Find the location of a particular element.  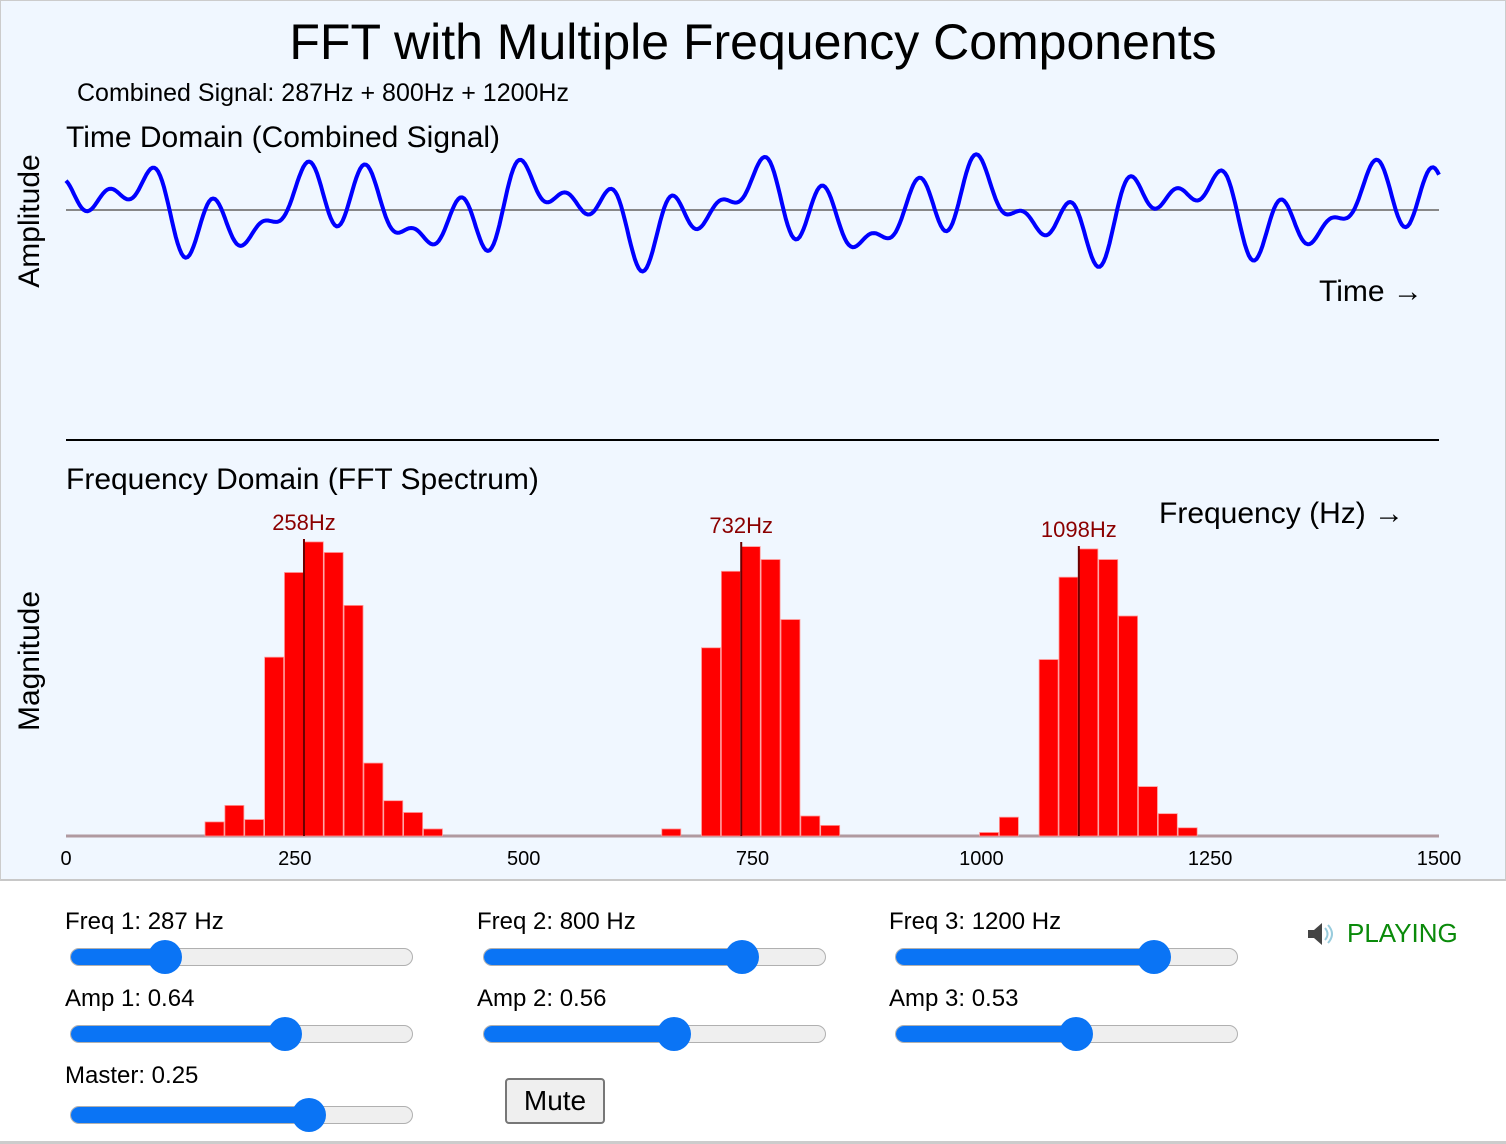

amp2-slider is located at coordinates (654, 1034).